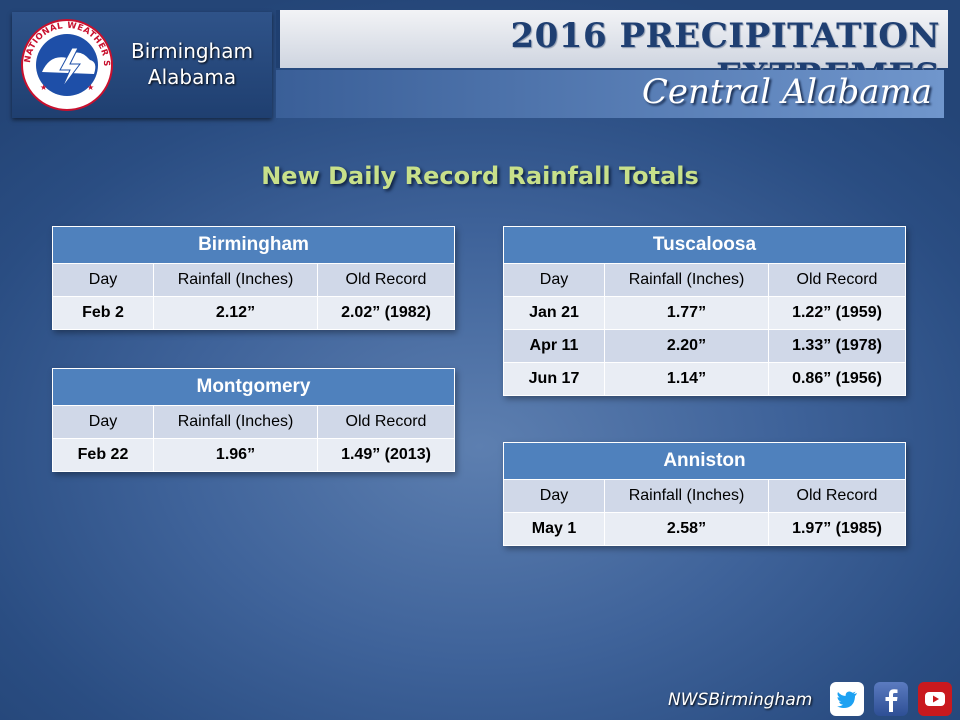 The width and height of the screenshot is (960, 720). What do you see at coordinates (103, 455) in the screenshot?
I see `cell-day: Feb 22` at bounding box center [103, 455].